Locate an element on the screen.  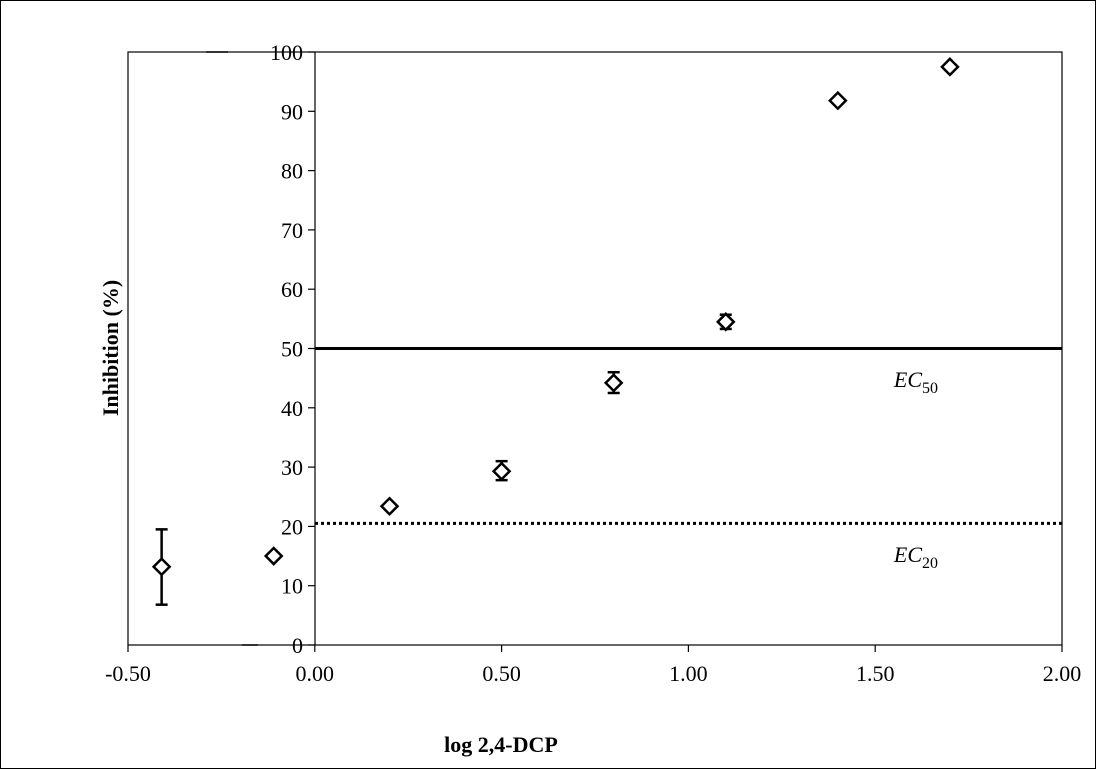
reference-label-20: EC20 is located at coordinates (915, 557).